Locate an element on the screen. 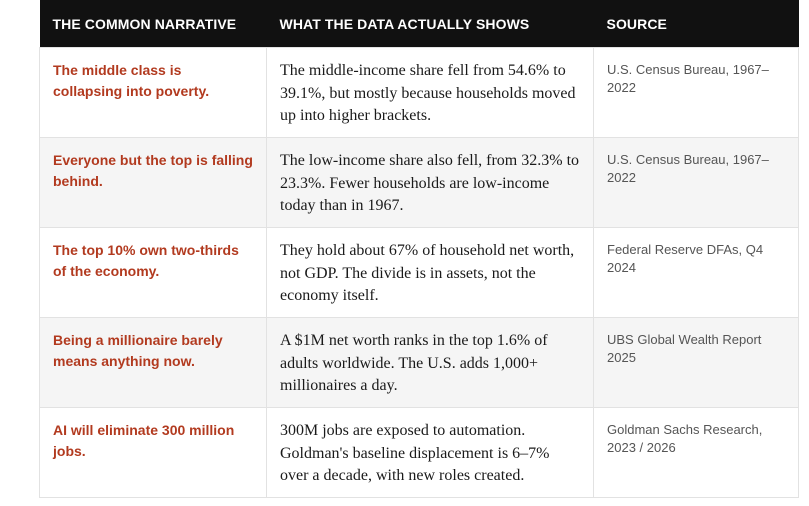 The width and height of the screenshot is (809, 506). header-common-narrative: THE COMMON NARRATIVE is located at coordinates (153, 24).